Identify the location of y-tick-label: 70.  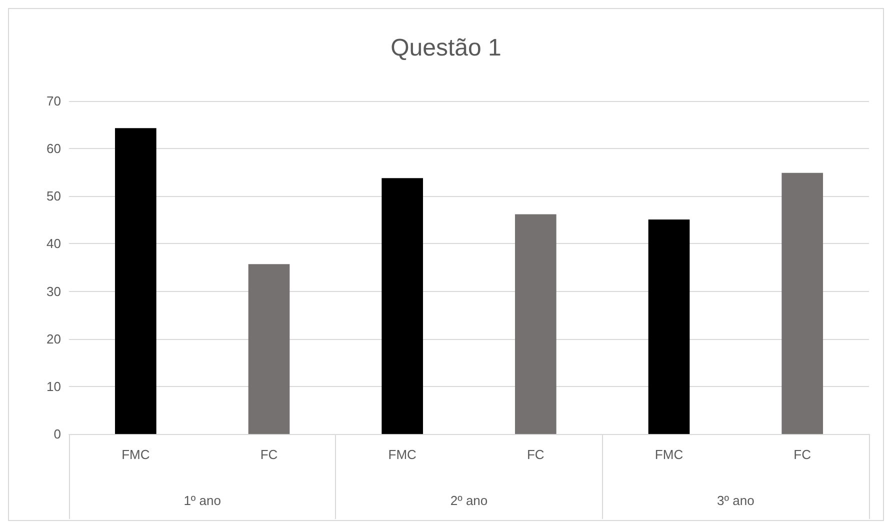
(53, 101).